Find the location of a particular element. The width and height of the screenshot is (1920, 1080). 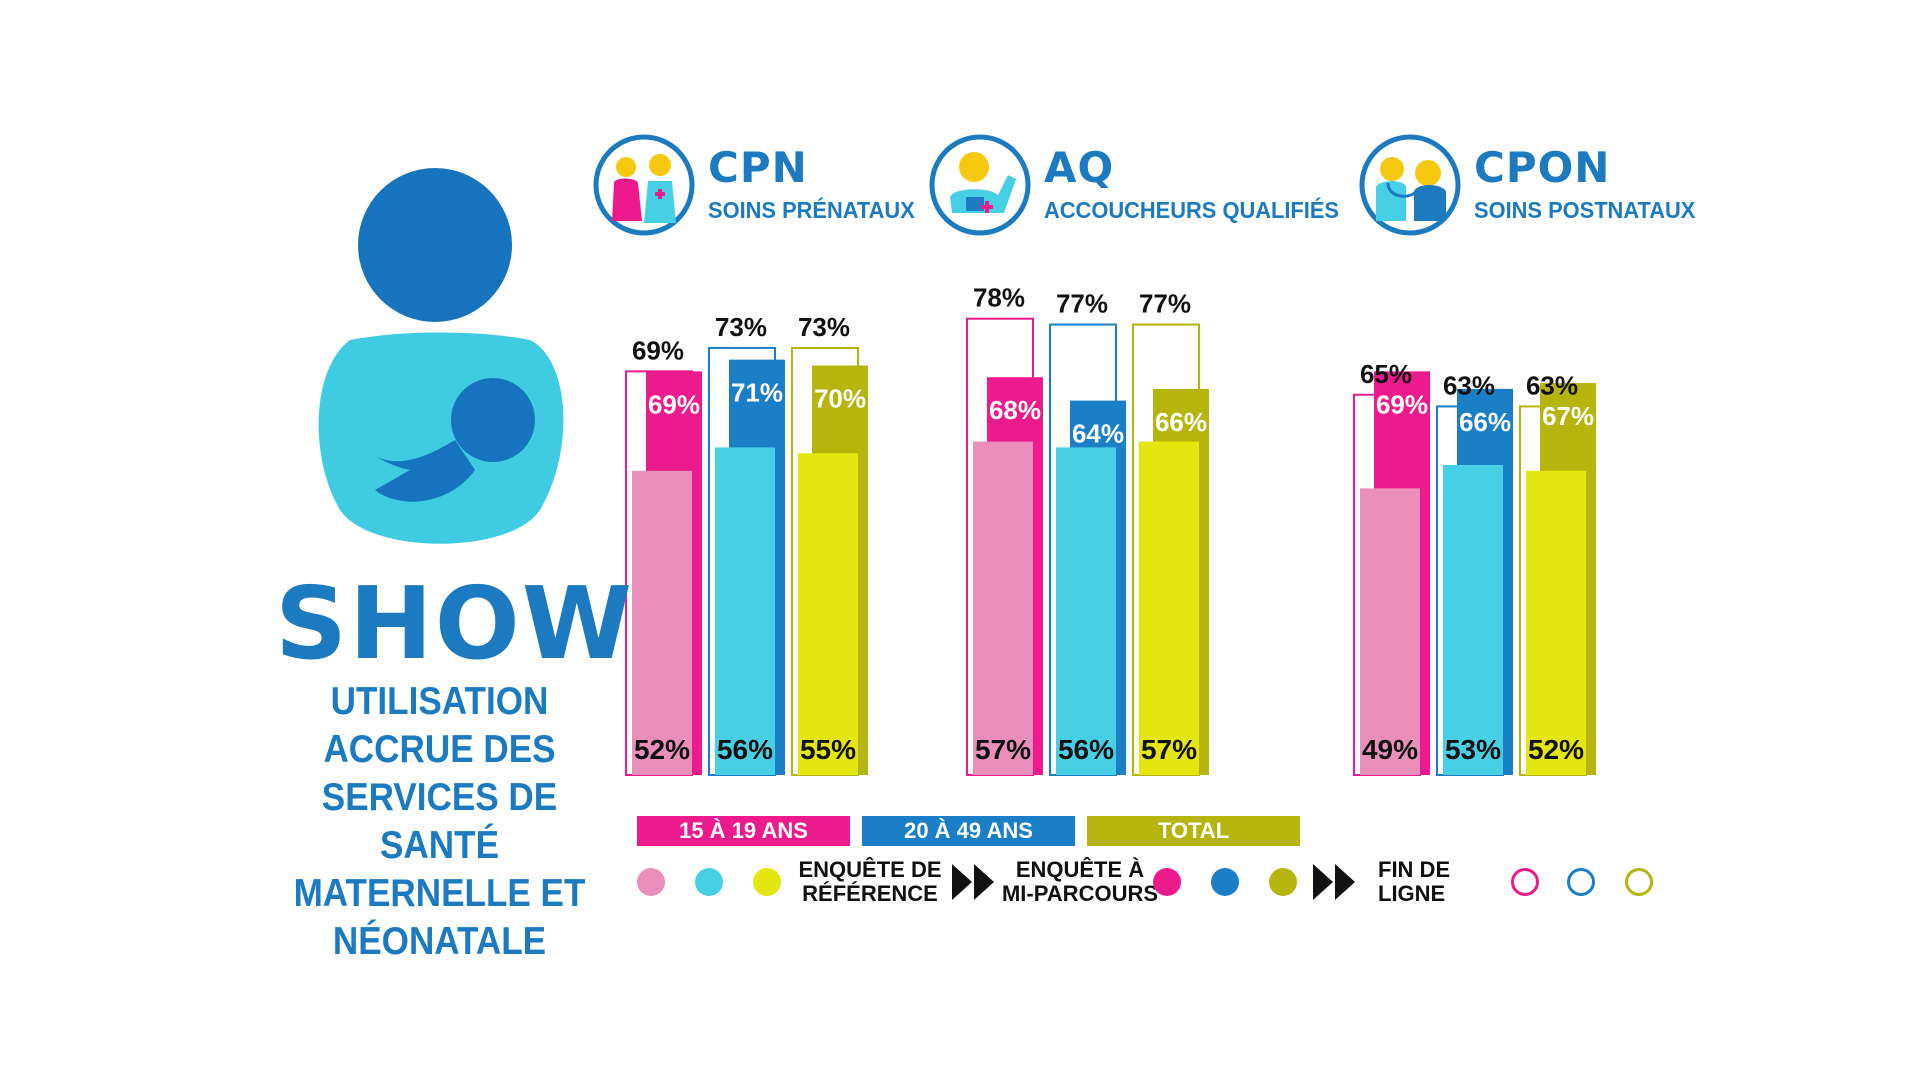

data-label-baseline: 55% is located at coordinates (828, 749).